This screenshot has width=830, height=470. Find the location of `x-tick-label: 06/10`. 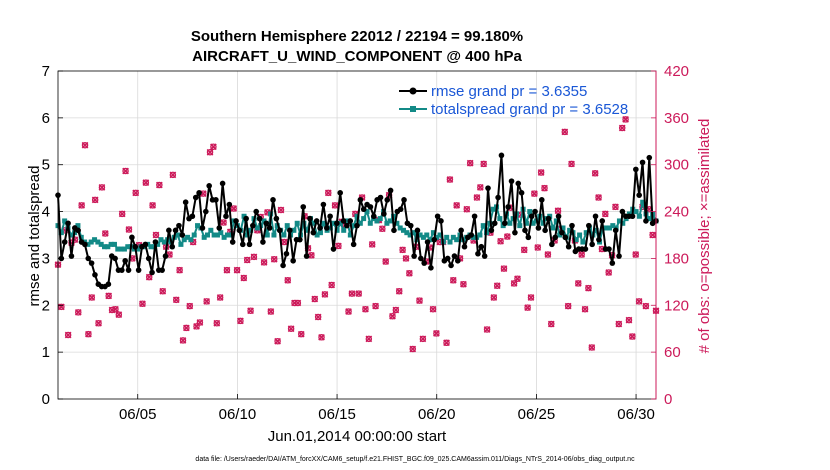

x-tick-label: 06/10 is located at coordinates (238, 414).